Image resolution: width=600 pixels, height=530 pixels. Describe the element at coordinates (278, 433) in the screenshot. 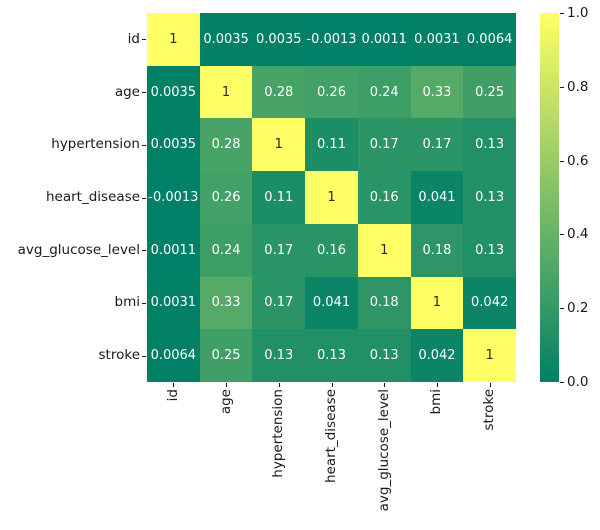

I see `x-tick-label-hypertension: hypertension` at that location.